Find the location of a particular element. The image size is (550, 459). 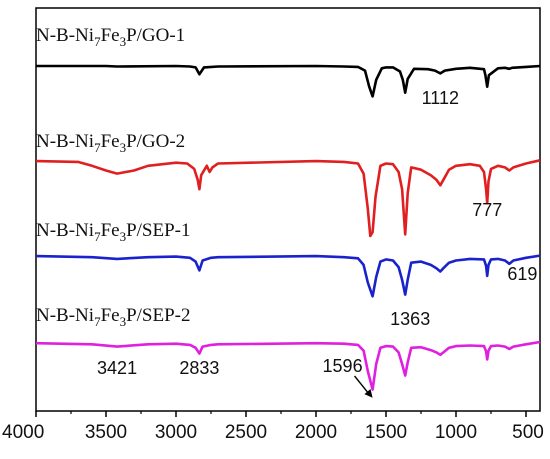

annotation-777: 777 is located at coordinates (487, 210).